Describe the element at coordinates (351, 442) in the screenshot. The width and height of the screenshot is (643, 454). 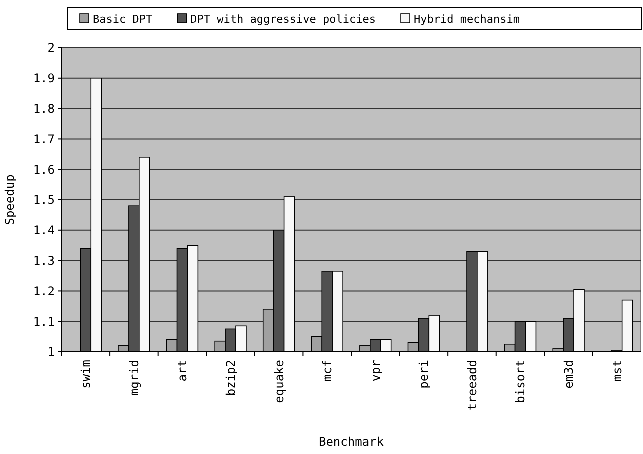
I see `x-axis-title: Benchmark` at that location.